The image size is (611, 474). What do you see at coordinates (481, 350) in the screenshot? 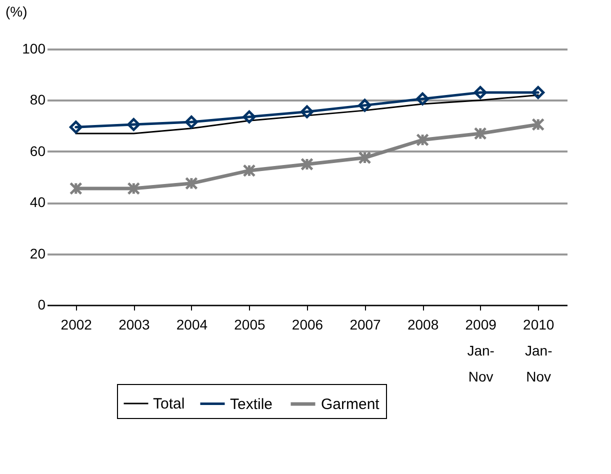
I see `x-tick-label: 2009 Jan- Nov` at bounding box center [481, 350].